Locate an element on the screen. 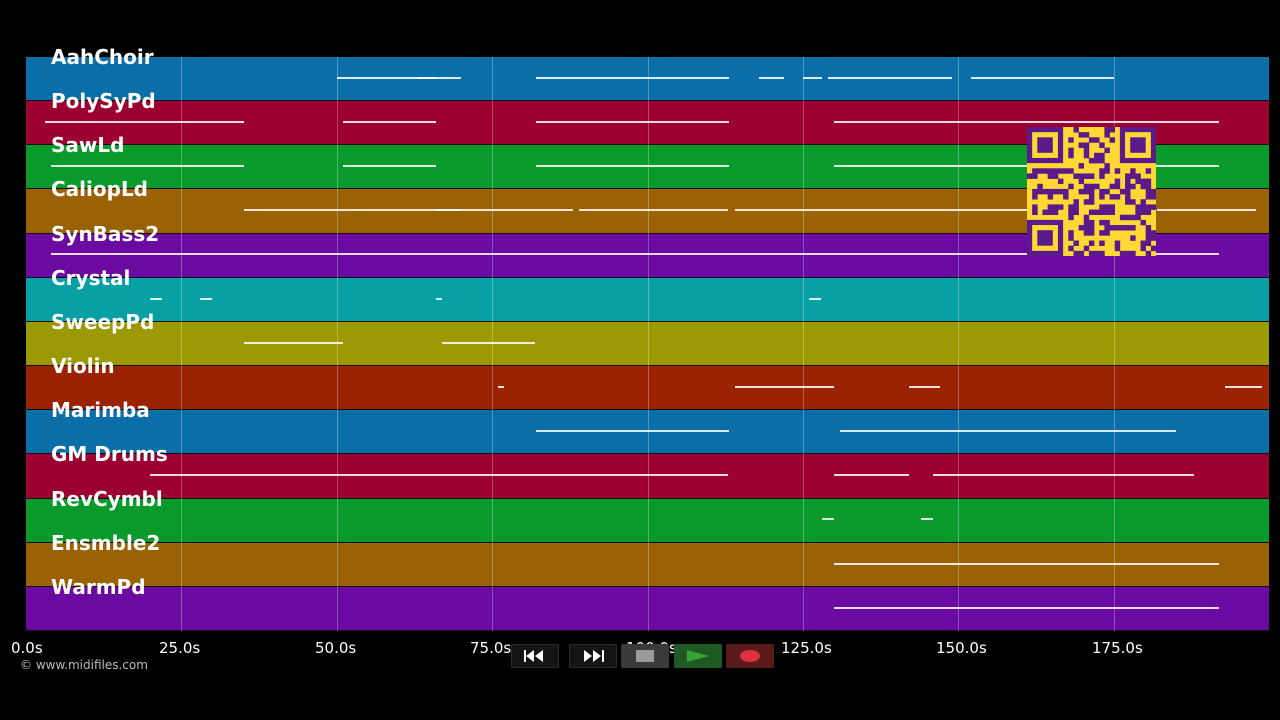 The image size is (1280, 720). play-icon is located at coordinates (698, 656).